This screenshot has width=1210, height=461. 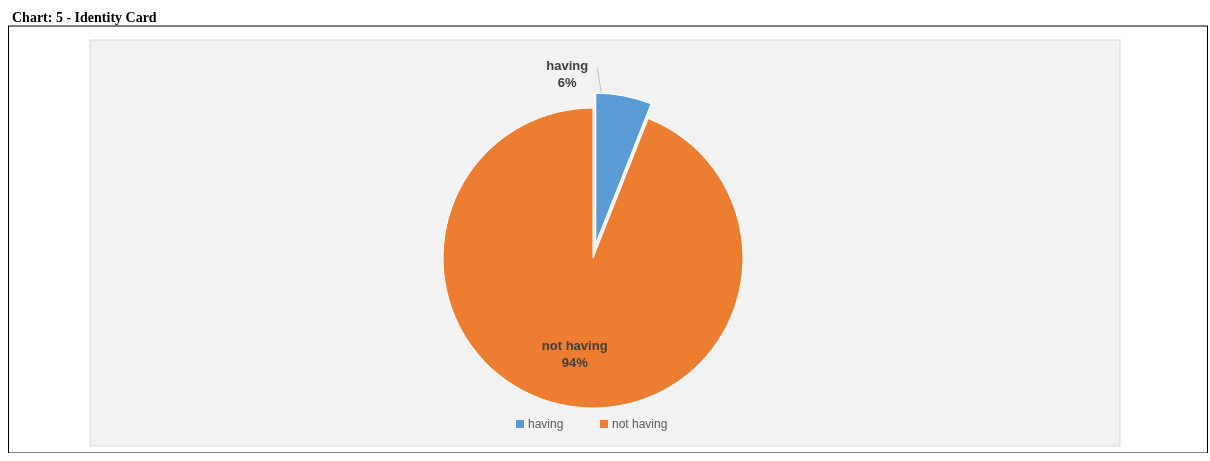 What do you see at coordinates (574, 345) in the screenshot?
I see `slice-label: not having` at bounding box center [574, 345].